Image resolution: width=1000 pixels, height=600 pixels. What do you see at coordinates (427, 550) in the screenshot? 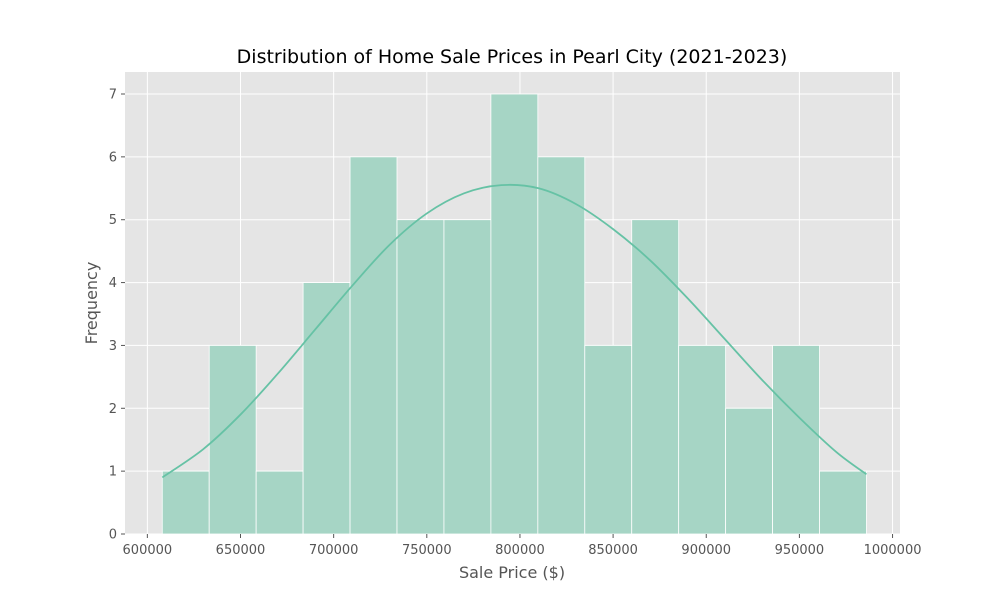
I see `x-tick-label: 750000` at bounding box center [427, 550].